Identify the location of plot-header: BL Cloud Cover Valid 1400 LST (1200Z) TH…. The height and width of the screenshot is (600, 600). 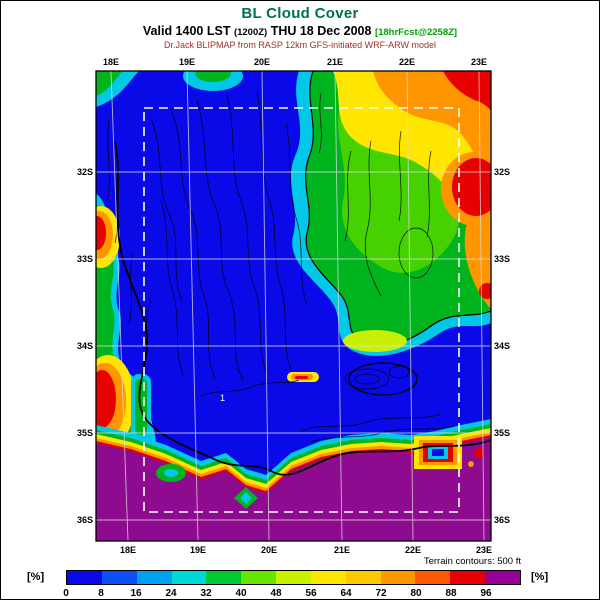
(300, 27).